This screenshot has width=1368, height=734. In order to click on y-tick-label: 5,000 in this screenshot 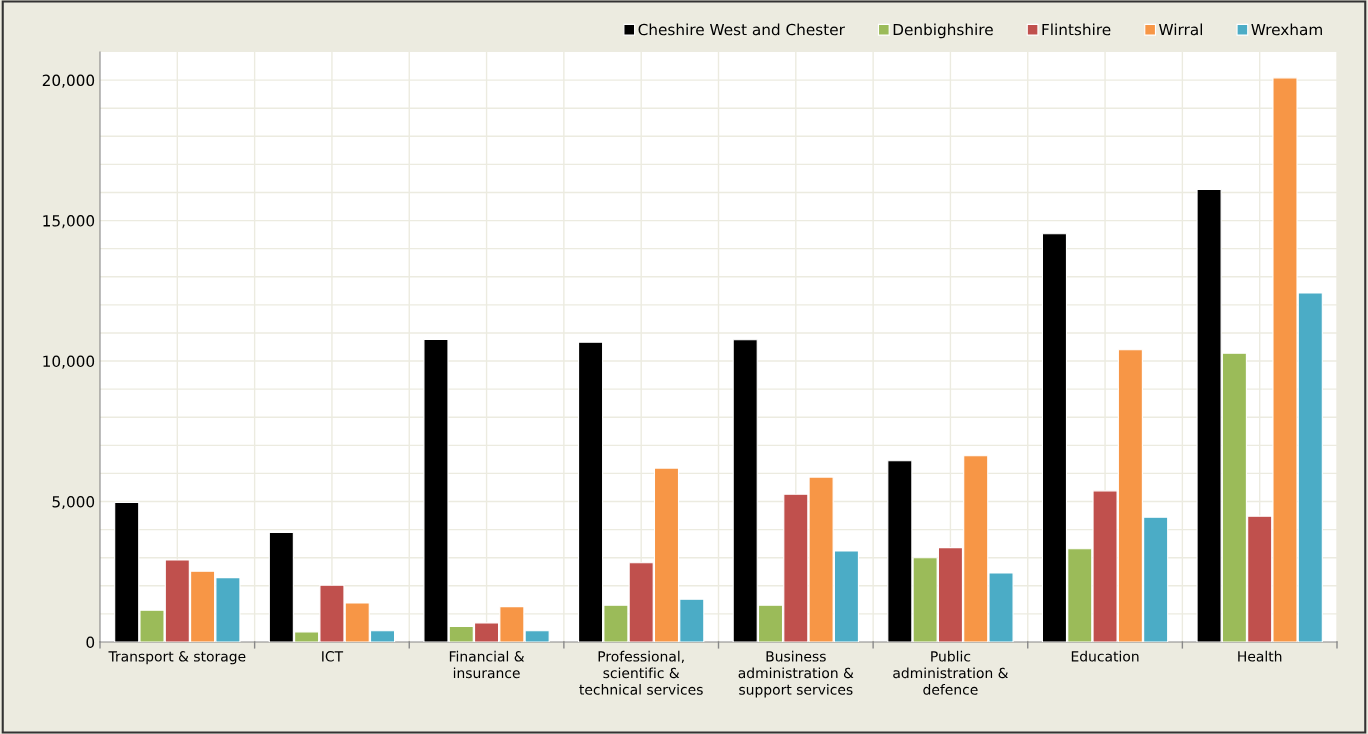, I will do `click(73, 502)`.